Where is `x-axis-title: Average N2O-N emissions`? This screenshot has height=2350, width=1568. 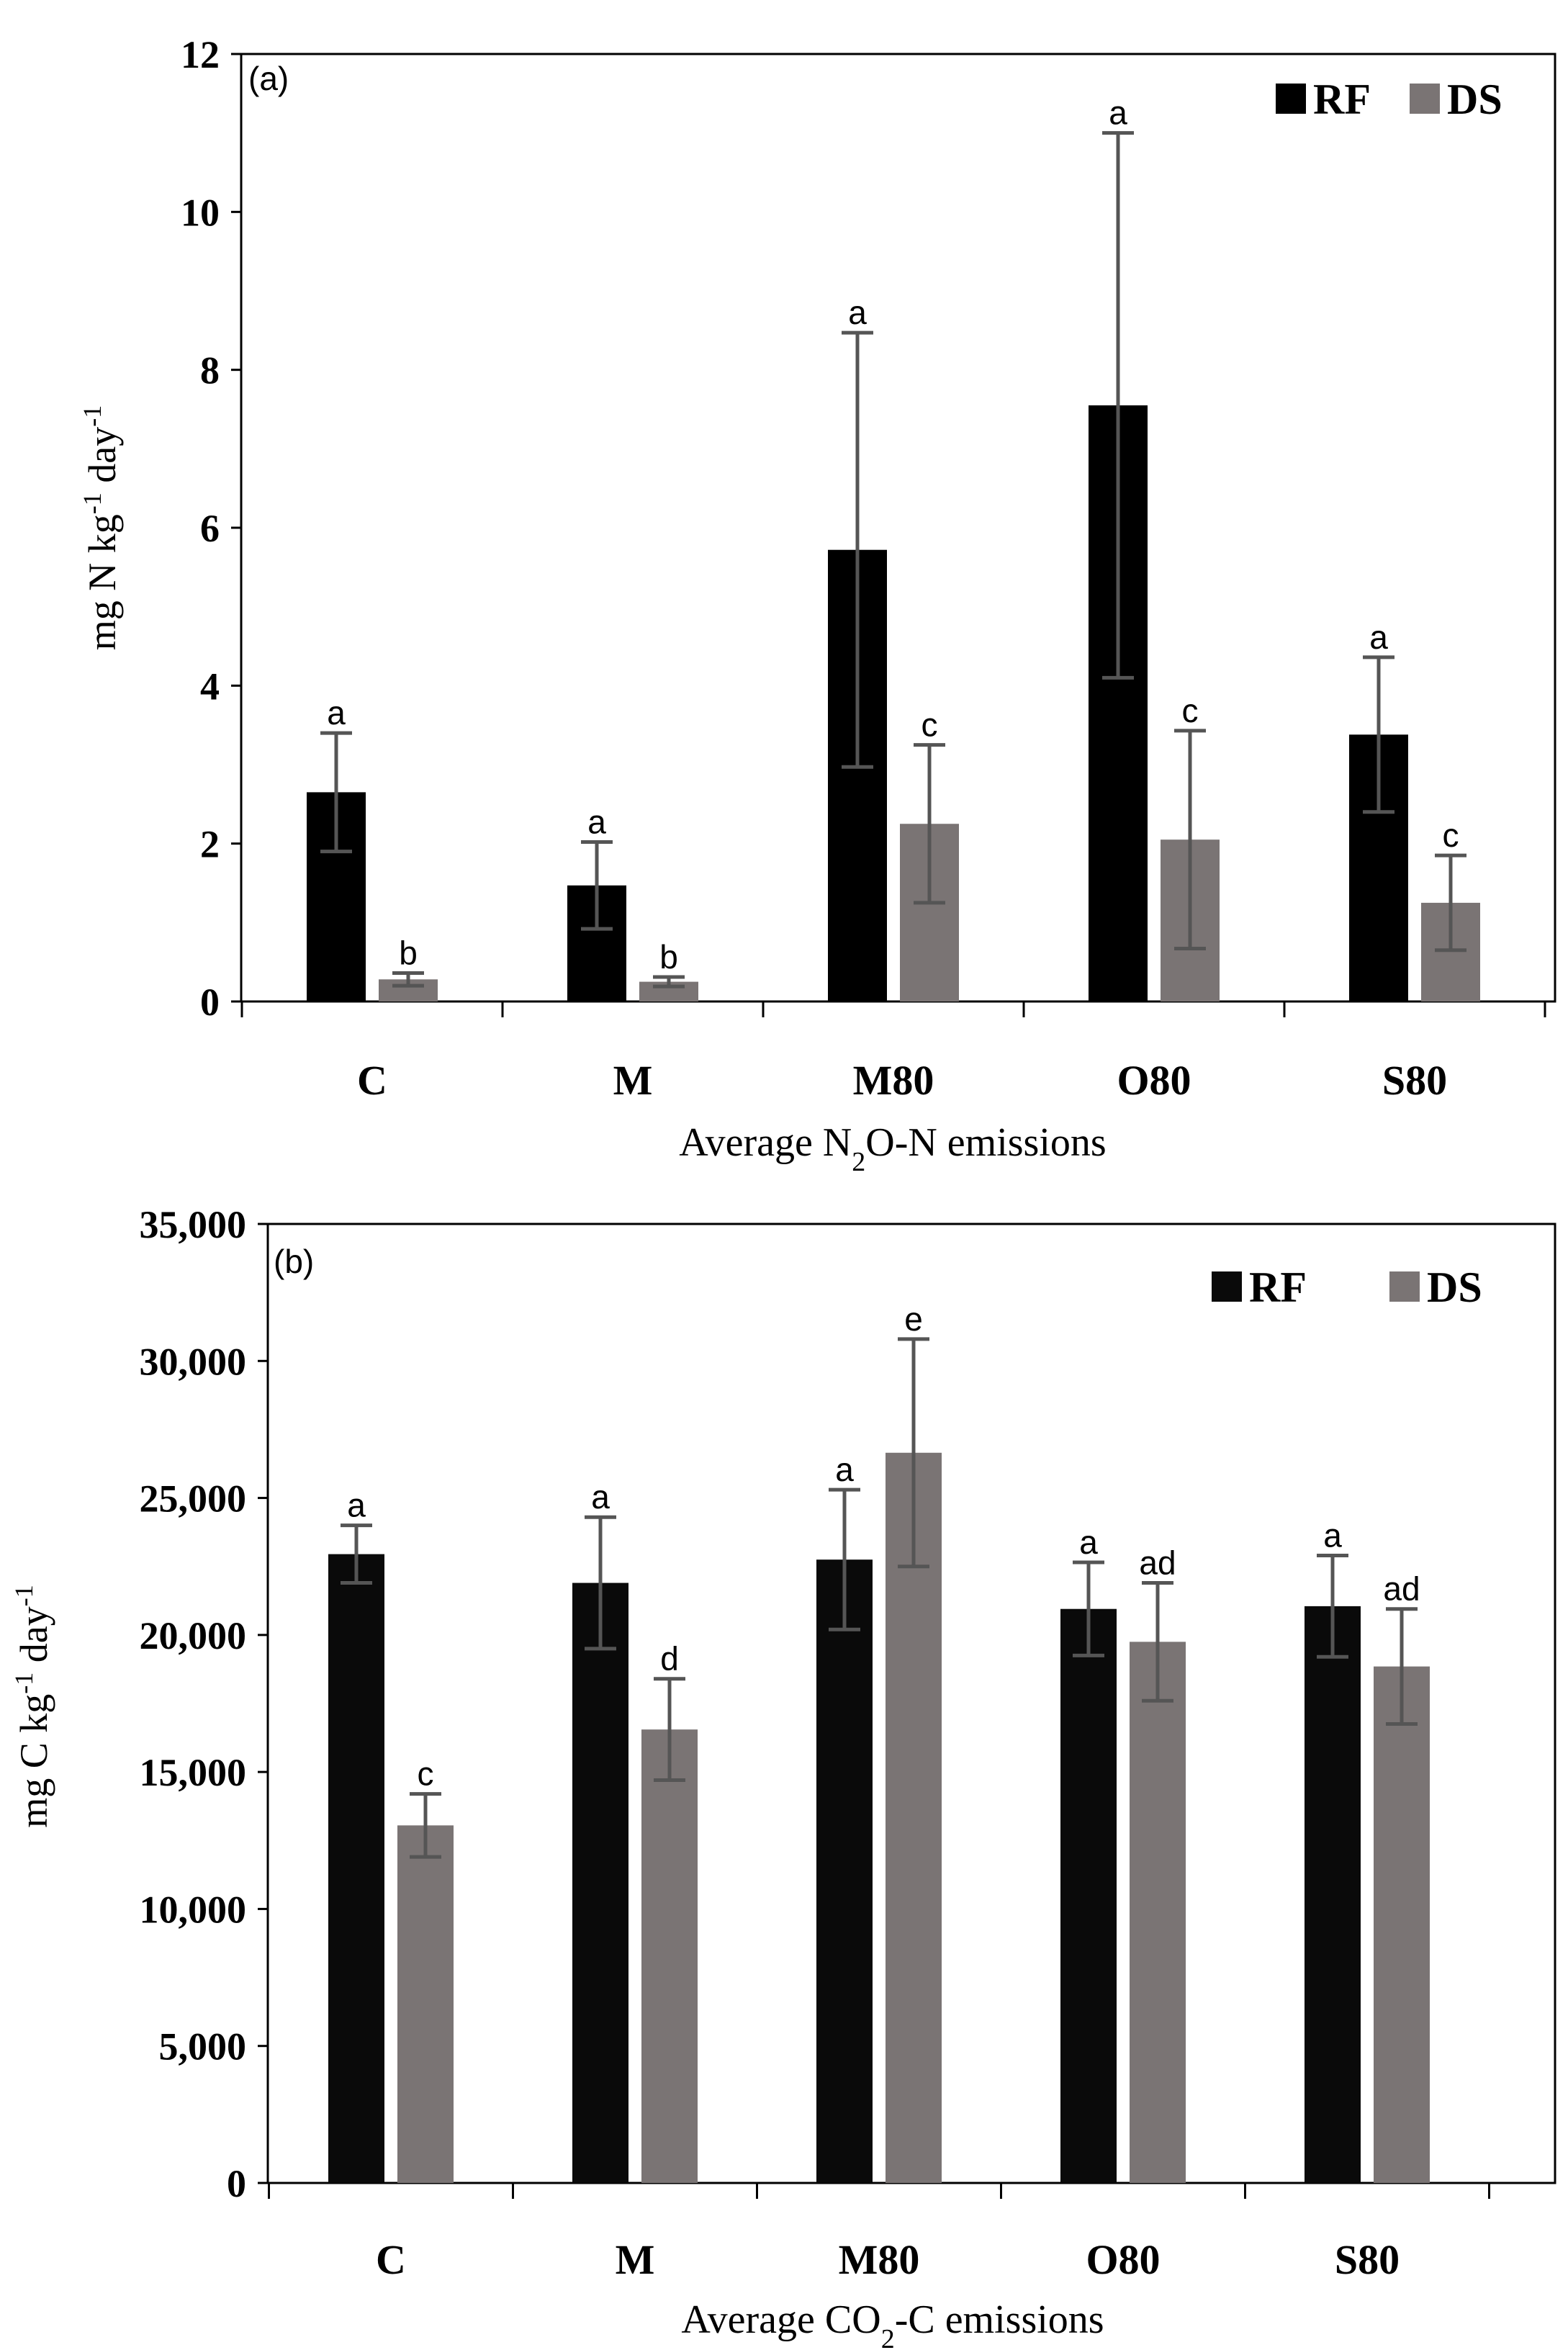 x-axis-title: Average N2O-N emissions is located at coordinates (892, 1149).